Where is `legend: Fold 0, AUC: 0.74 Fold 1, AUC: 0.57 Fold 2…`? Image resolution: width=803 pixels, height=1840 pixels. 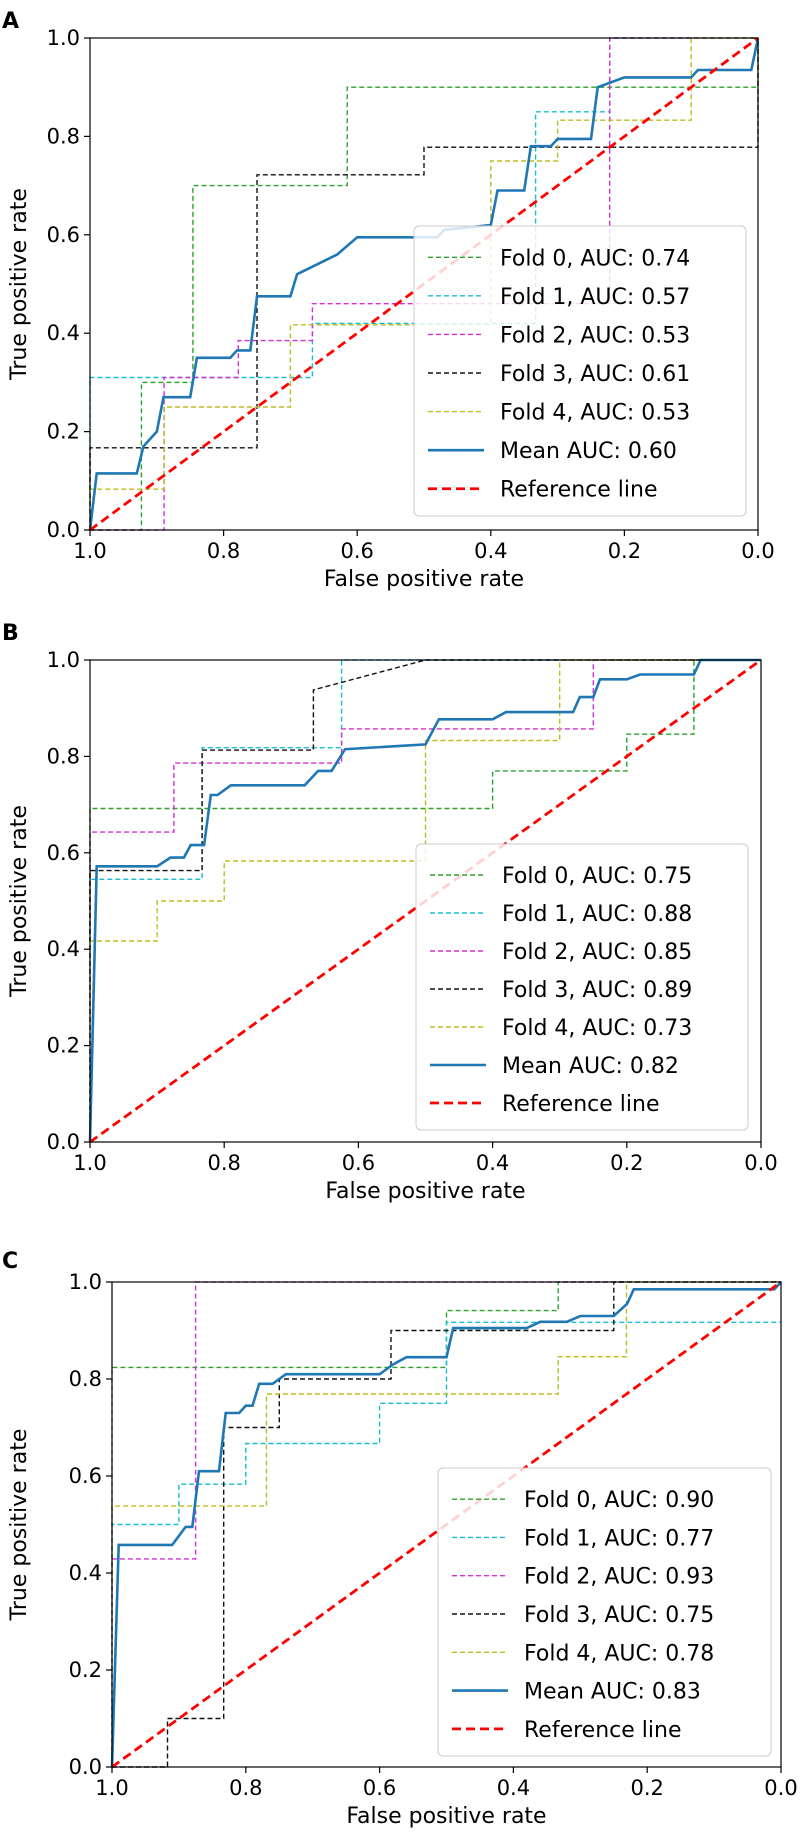
legend: Fold 0, AUC: 0.74 Fold 1, AUC: 0.57 Fold 2… is located at coordinates (580, 371).